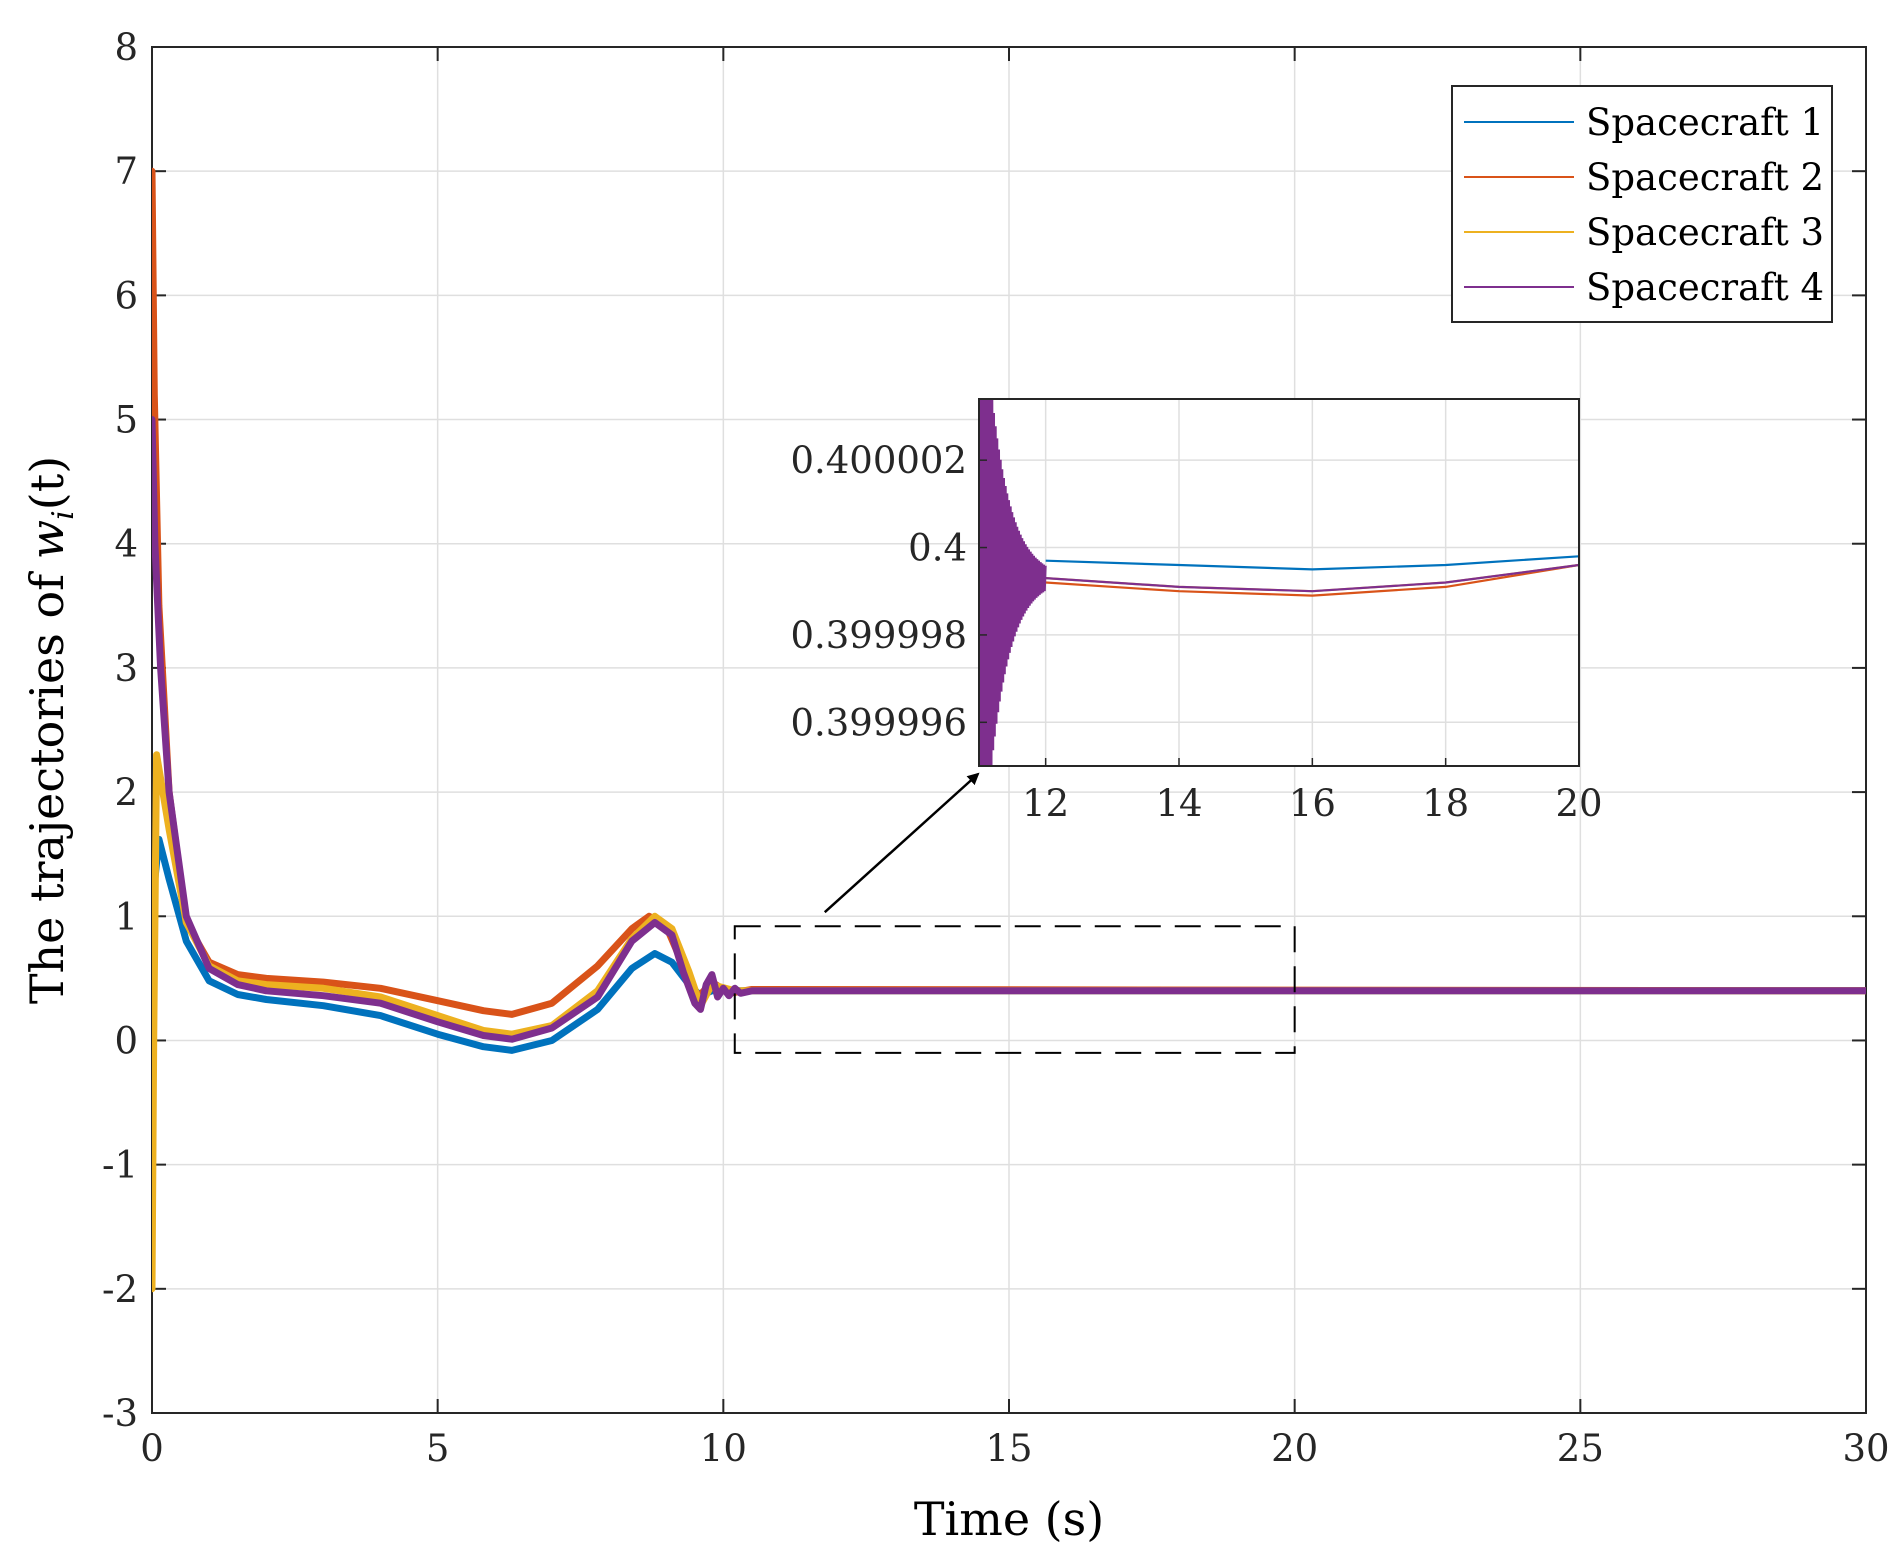 This screenshot has width=1899, height=1560. Describe the element at coordinates (1705, 232) in the screenshot. I see `legend-label-spacecraft-3: Spacecraft 3` at that location.